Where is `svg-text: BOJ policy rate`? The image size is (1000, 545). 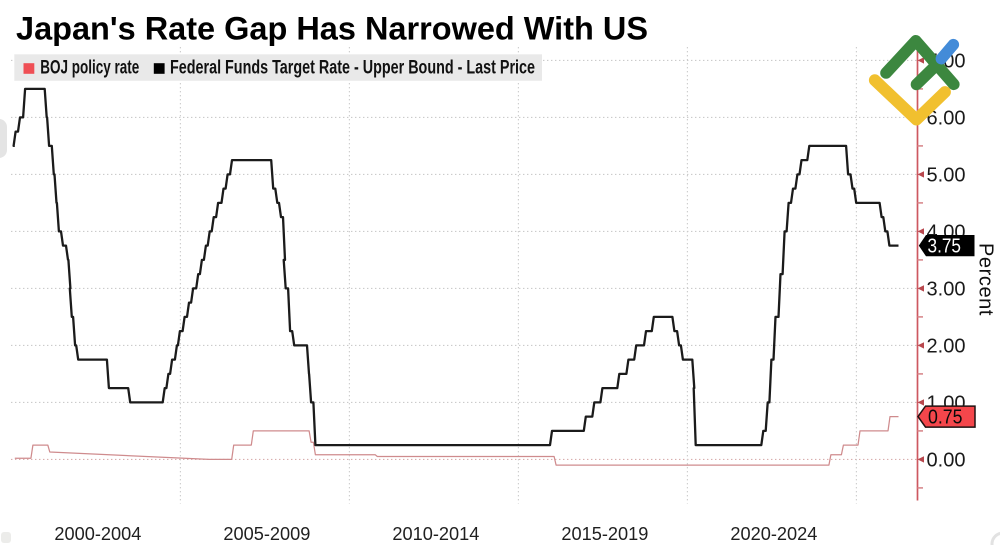
svg-text: BOJ policy rate is located at coordinates (89, 68).